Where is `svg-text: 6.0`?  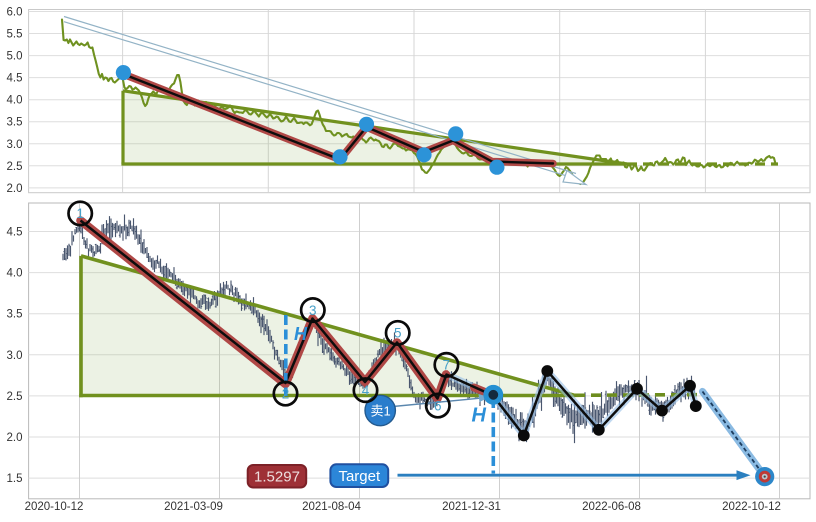 svg-text: 6.0 is located at coordinates (15, 13).